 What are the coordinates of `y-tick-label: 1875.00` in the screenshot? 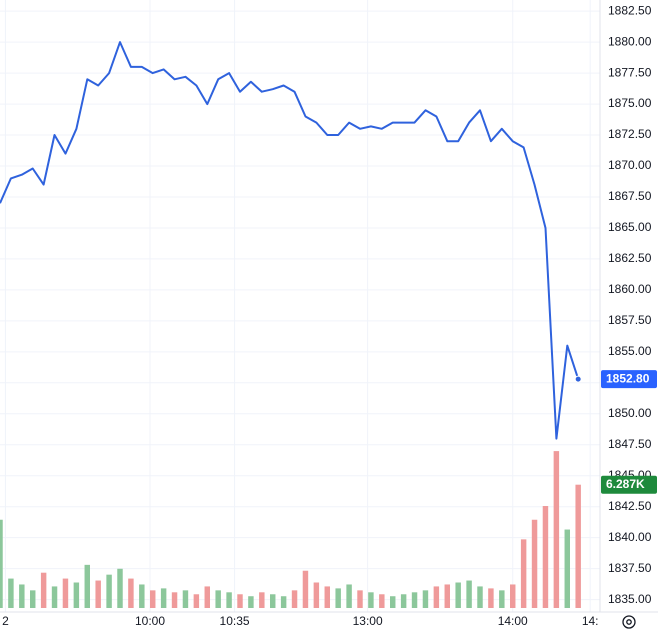 It's located at (630, 103).